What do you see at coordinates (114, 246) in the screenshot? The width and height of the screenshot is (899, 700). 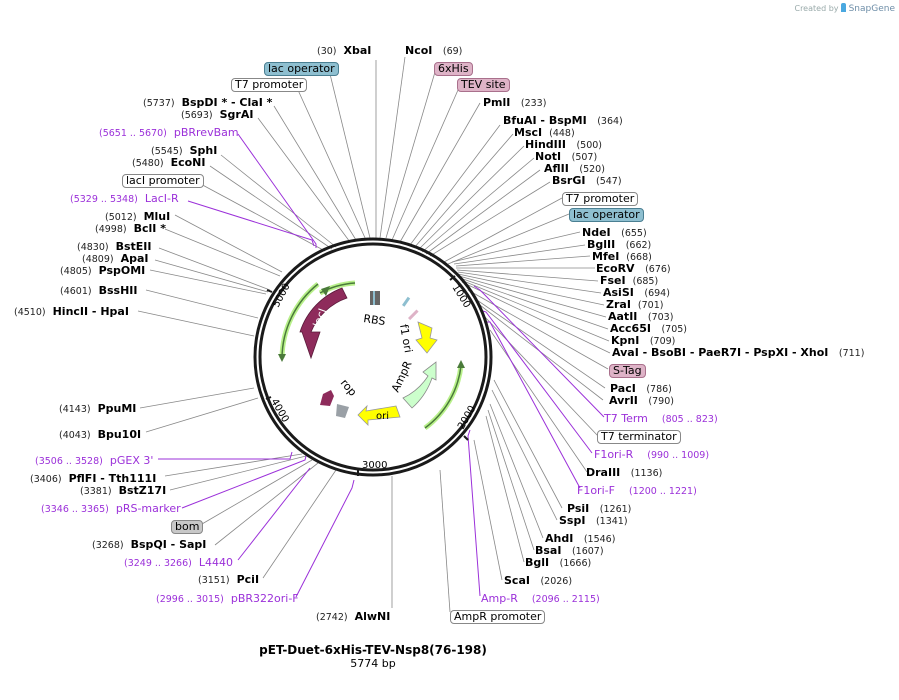 I see `site-BstEII: (4830) BstEII` at bounding box center [114, 246].